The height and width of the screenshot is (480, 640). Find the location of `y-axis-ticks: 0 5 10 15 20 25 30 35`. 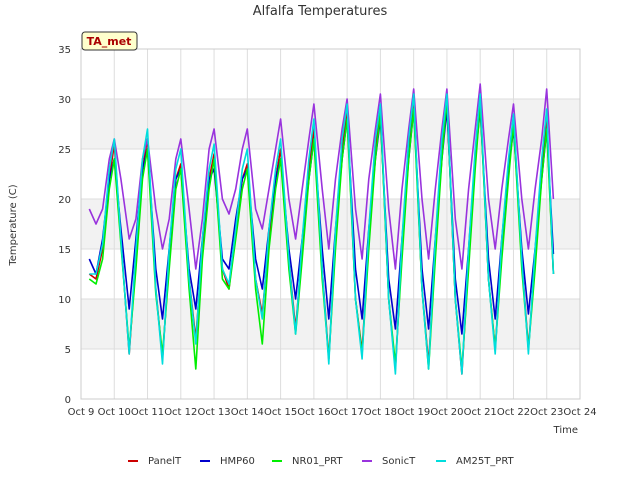

y-axis-ticks: 0 5 10 15 20 25 30 35 is located at coordinates (64, 225).